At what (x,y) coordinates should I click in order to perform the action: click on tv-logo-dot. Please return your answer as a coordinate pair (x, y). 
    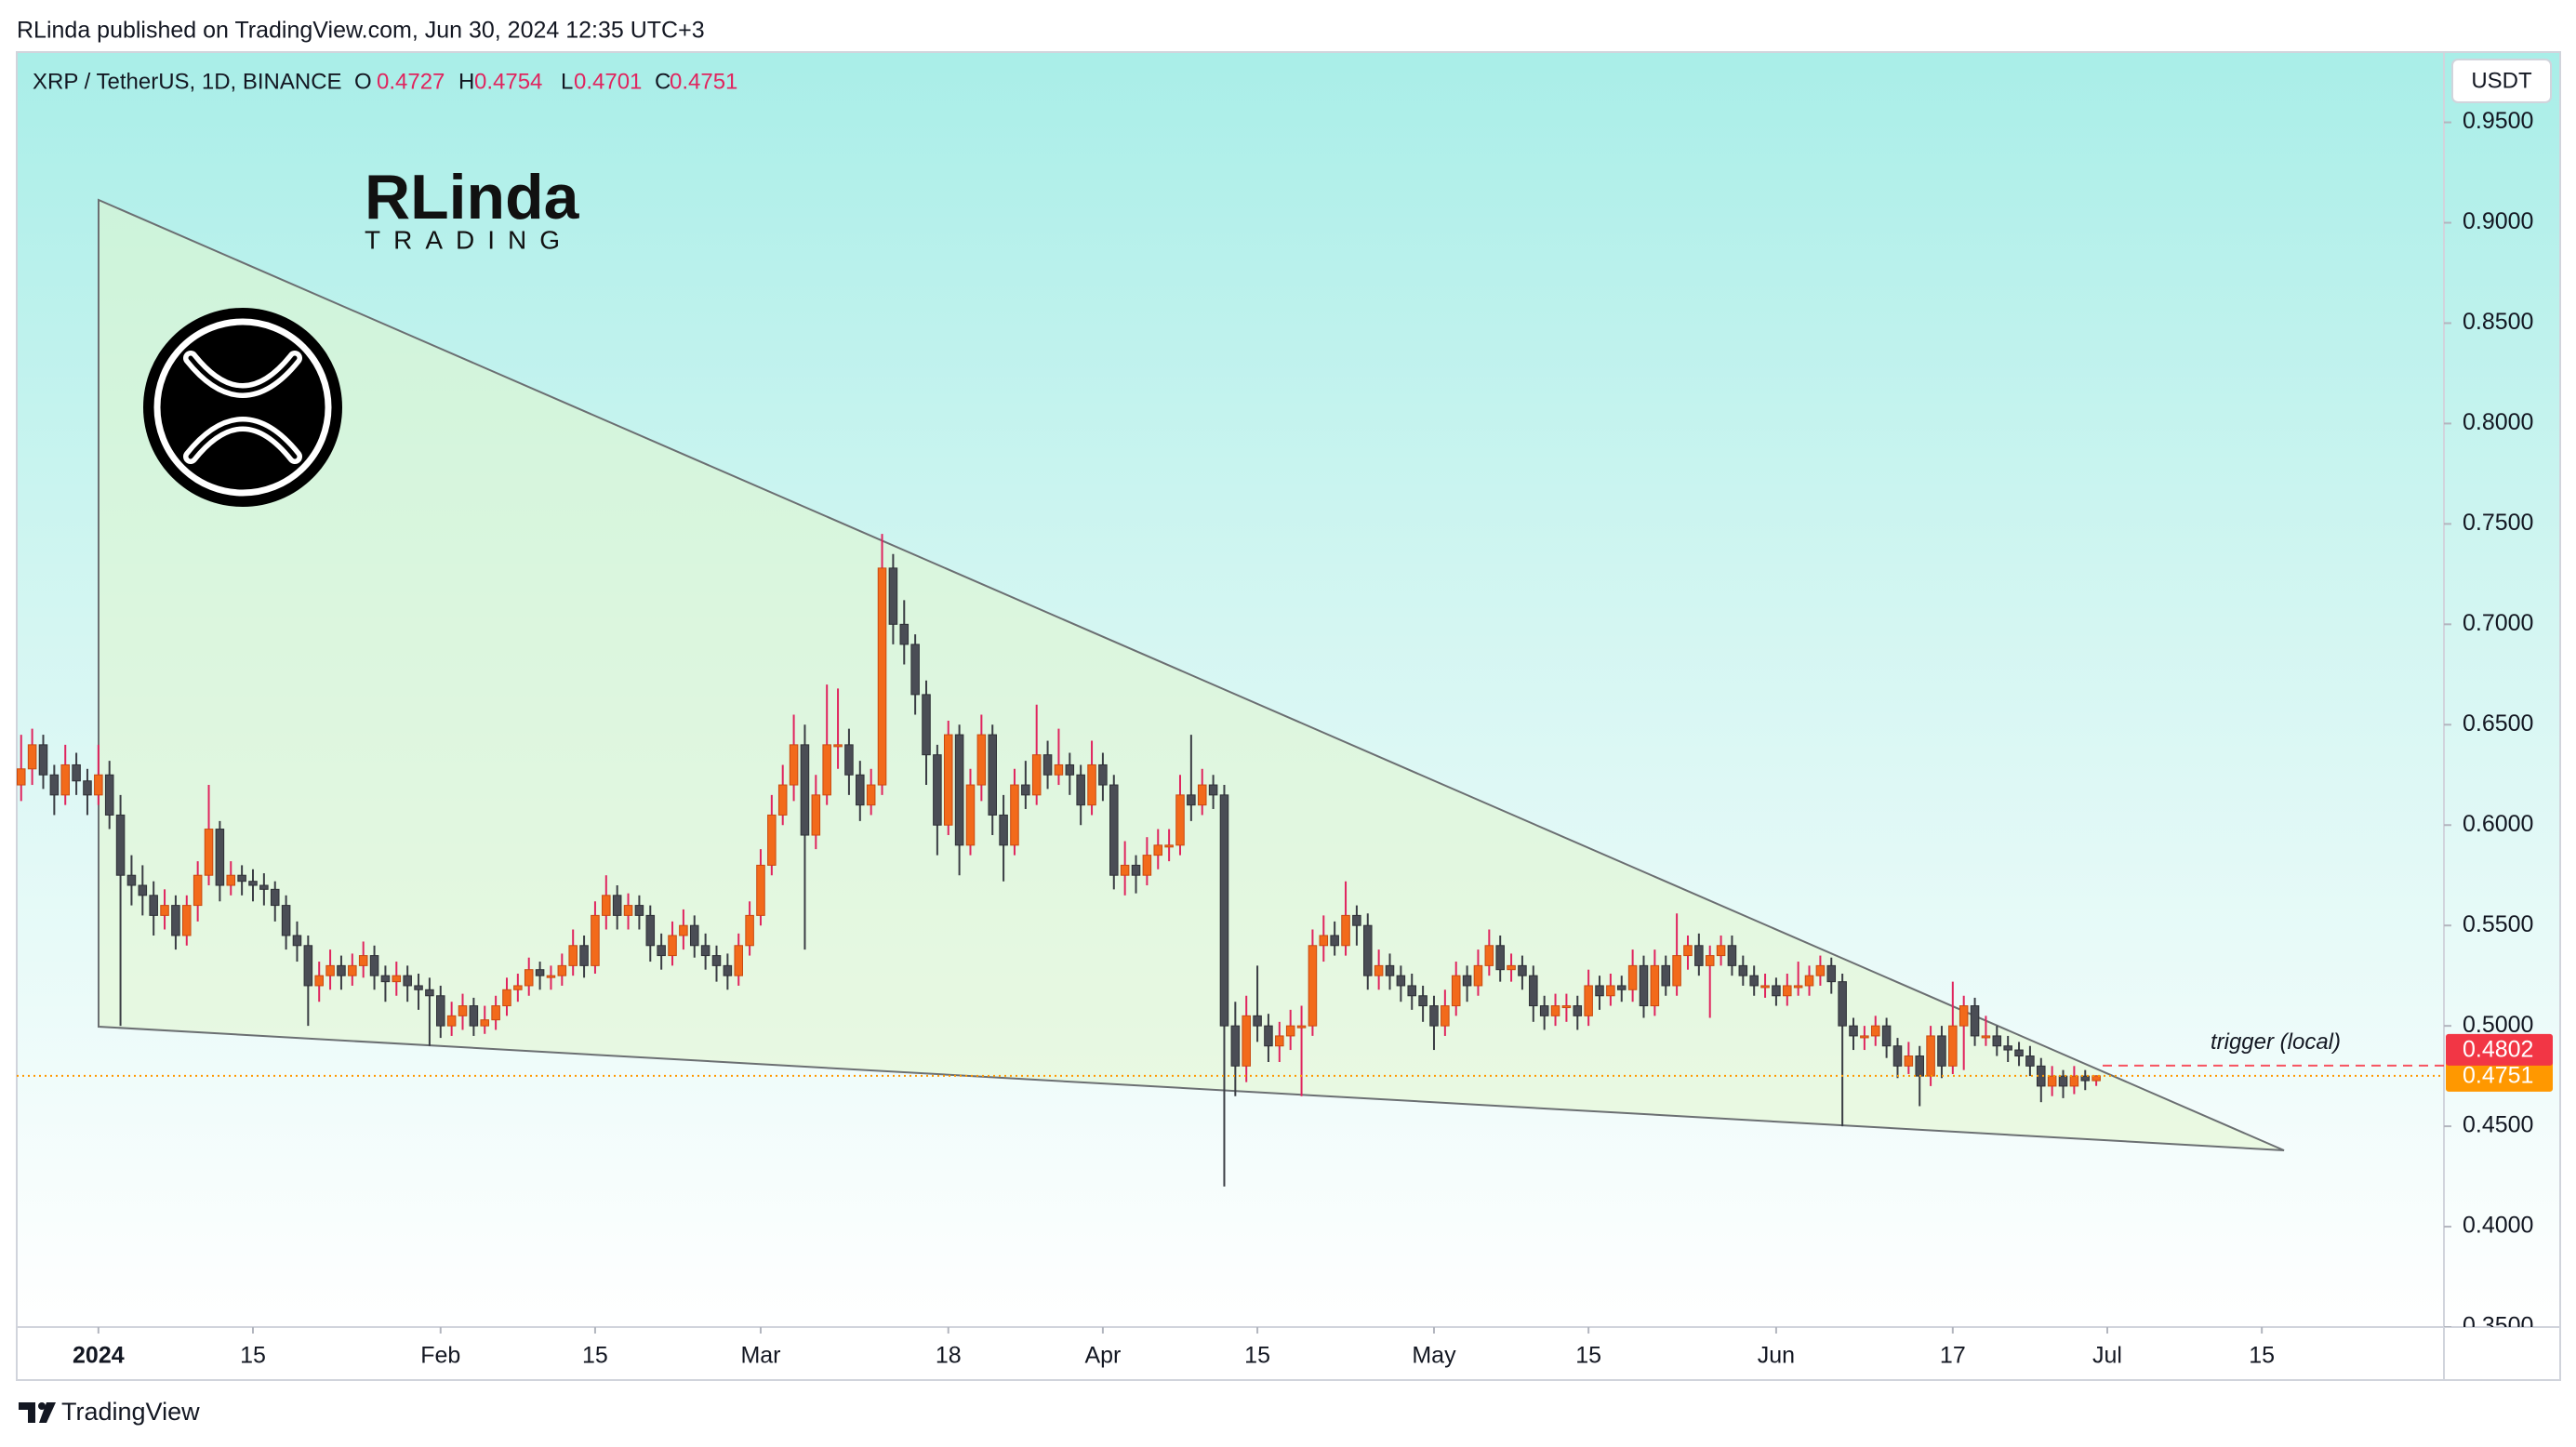
    Looking at the image, I should click on (42, 1406).